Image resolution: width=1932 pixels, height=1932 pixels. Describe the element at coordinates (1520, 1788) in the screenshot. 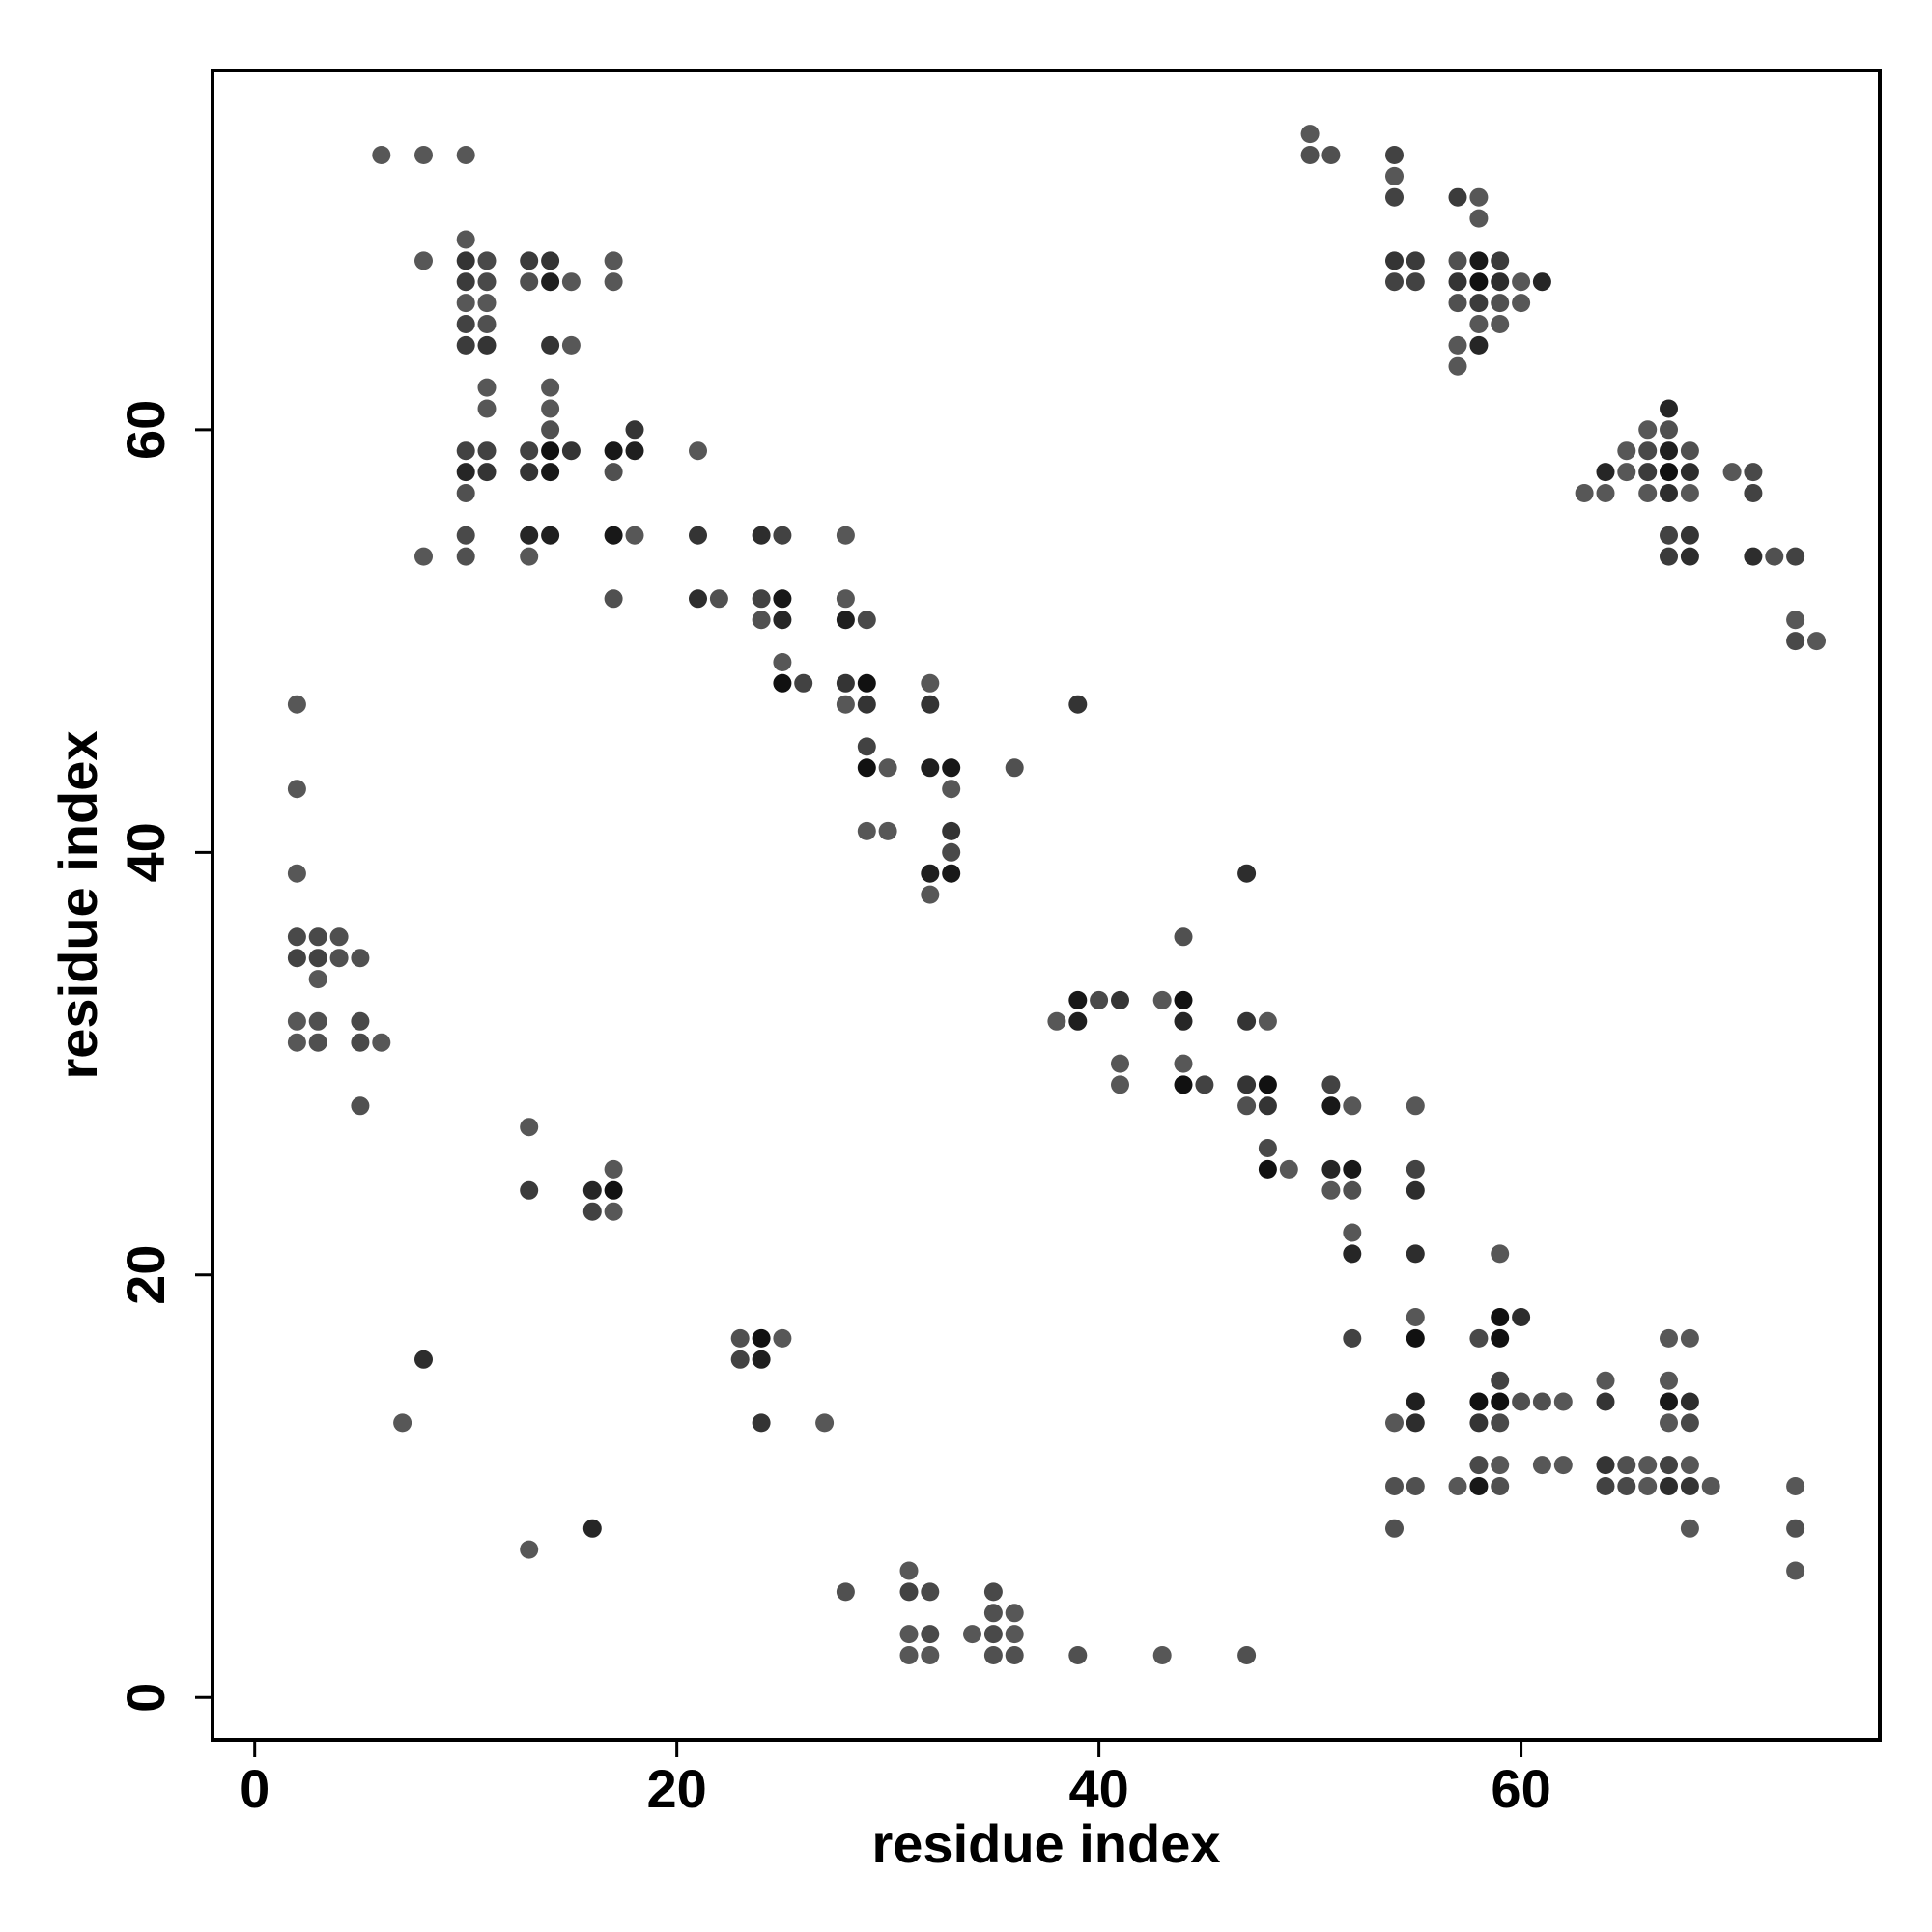

I see `x-tick-label: 60` at that location.